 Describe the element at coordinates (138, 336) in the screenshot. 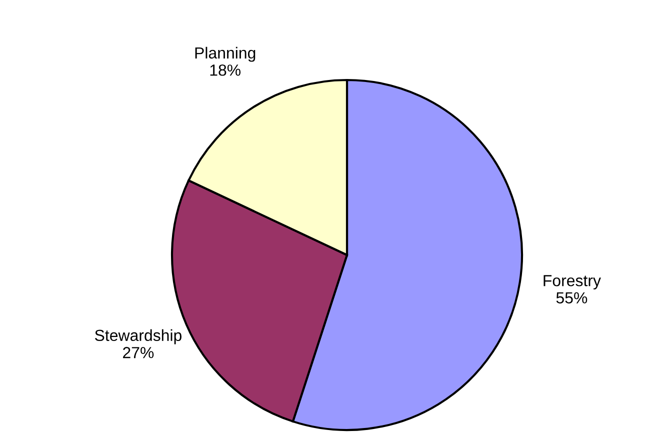

I see `slice-label: Stewardship` at that location.